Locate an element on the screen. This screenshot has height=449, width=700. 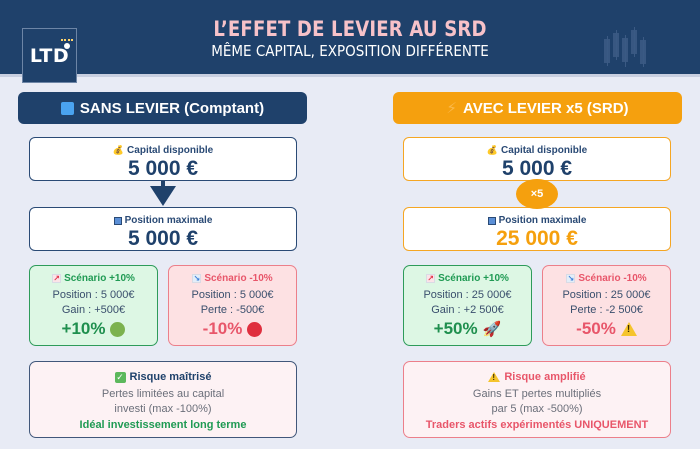
rocket-icon: 🚀 is located at coordinates (492, 329).